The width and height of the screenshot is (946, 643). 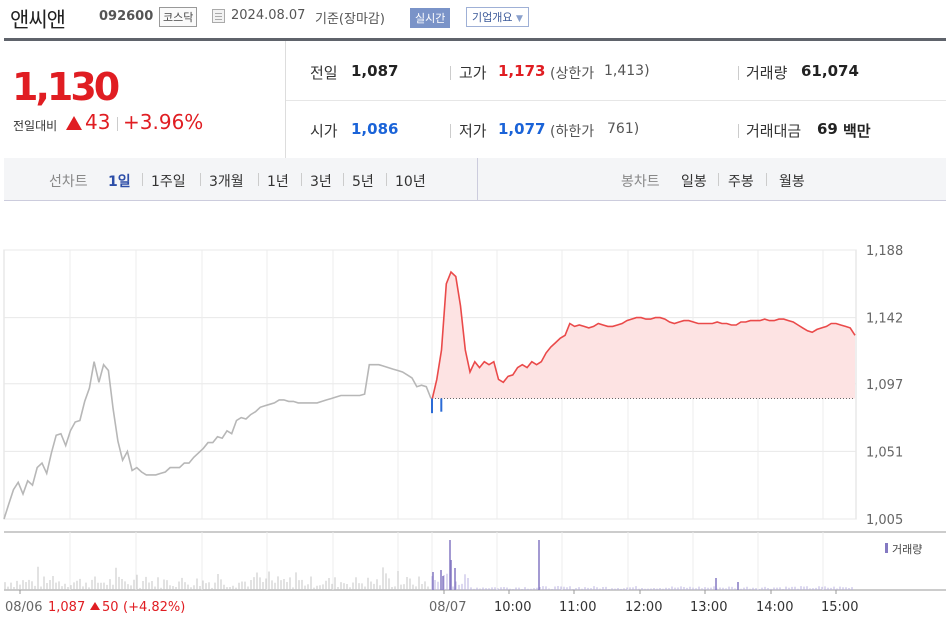 I want to click on change-percent: +3.96%, so click(x=163, y=122).